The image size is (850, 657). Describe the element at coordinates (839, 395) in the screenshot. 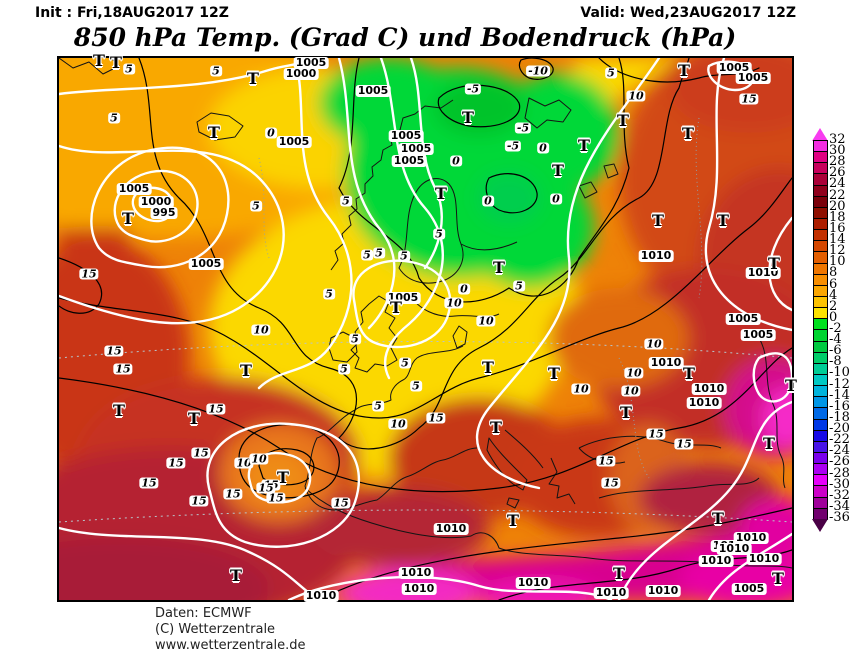

I see `colorbar-tick: -14` at that location.